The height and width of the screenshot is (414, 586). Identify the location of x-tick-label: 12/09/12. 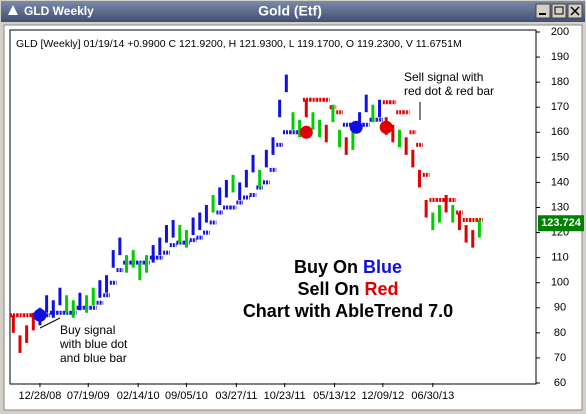
(382, 396).